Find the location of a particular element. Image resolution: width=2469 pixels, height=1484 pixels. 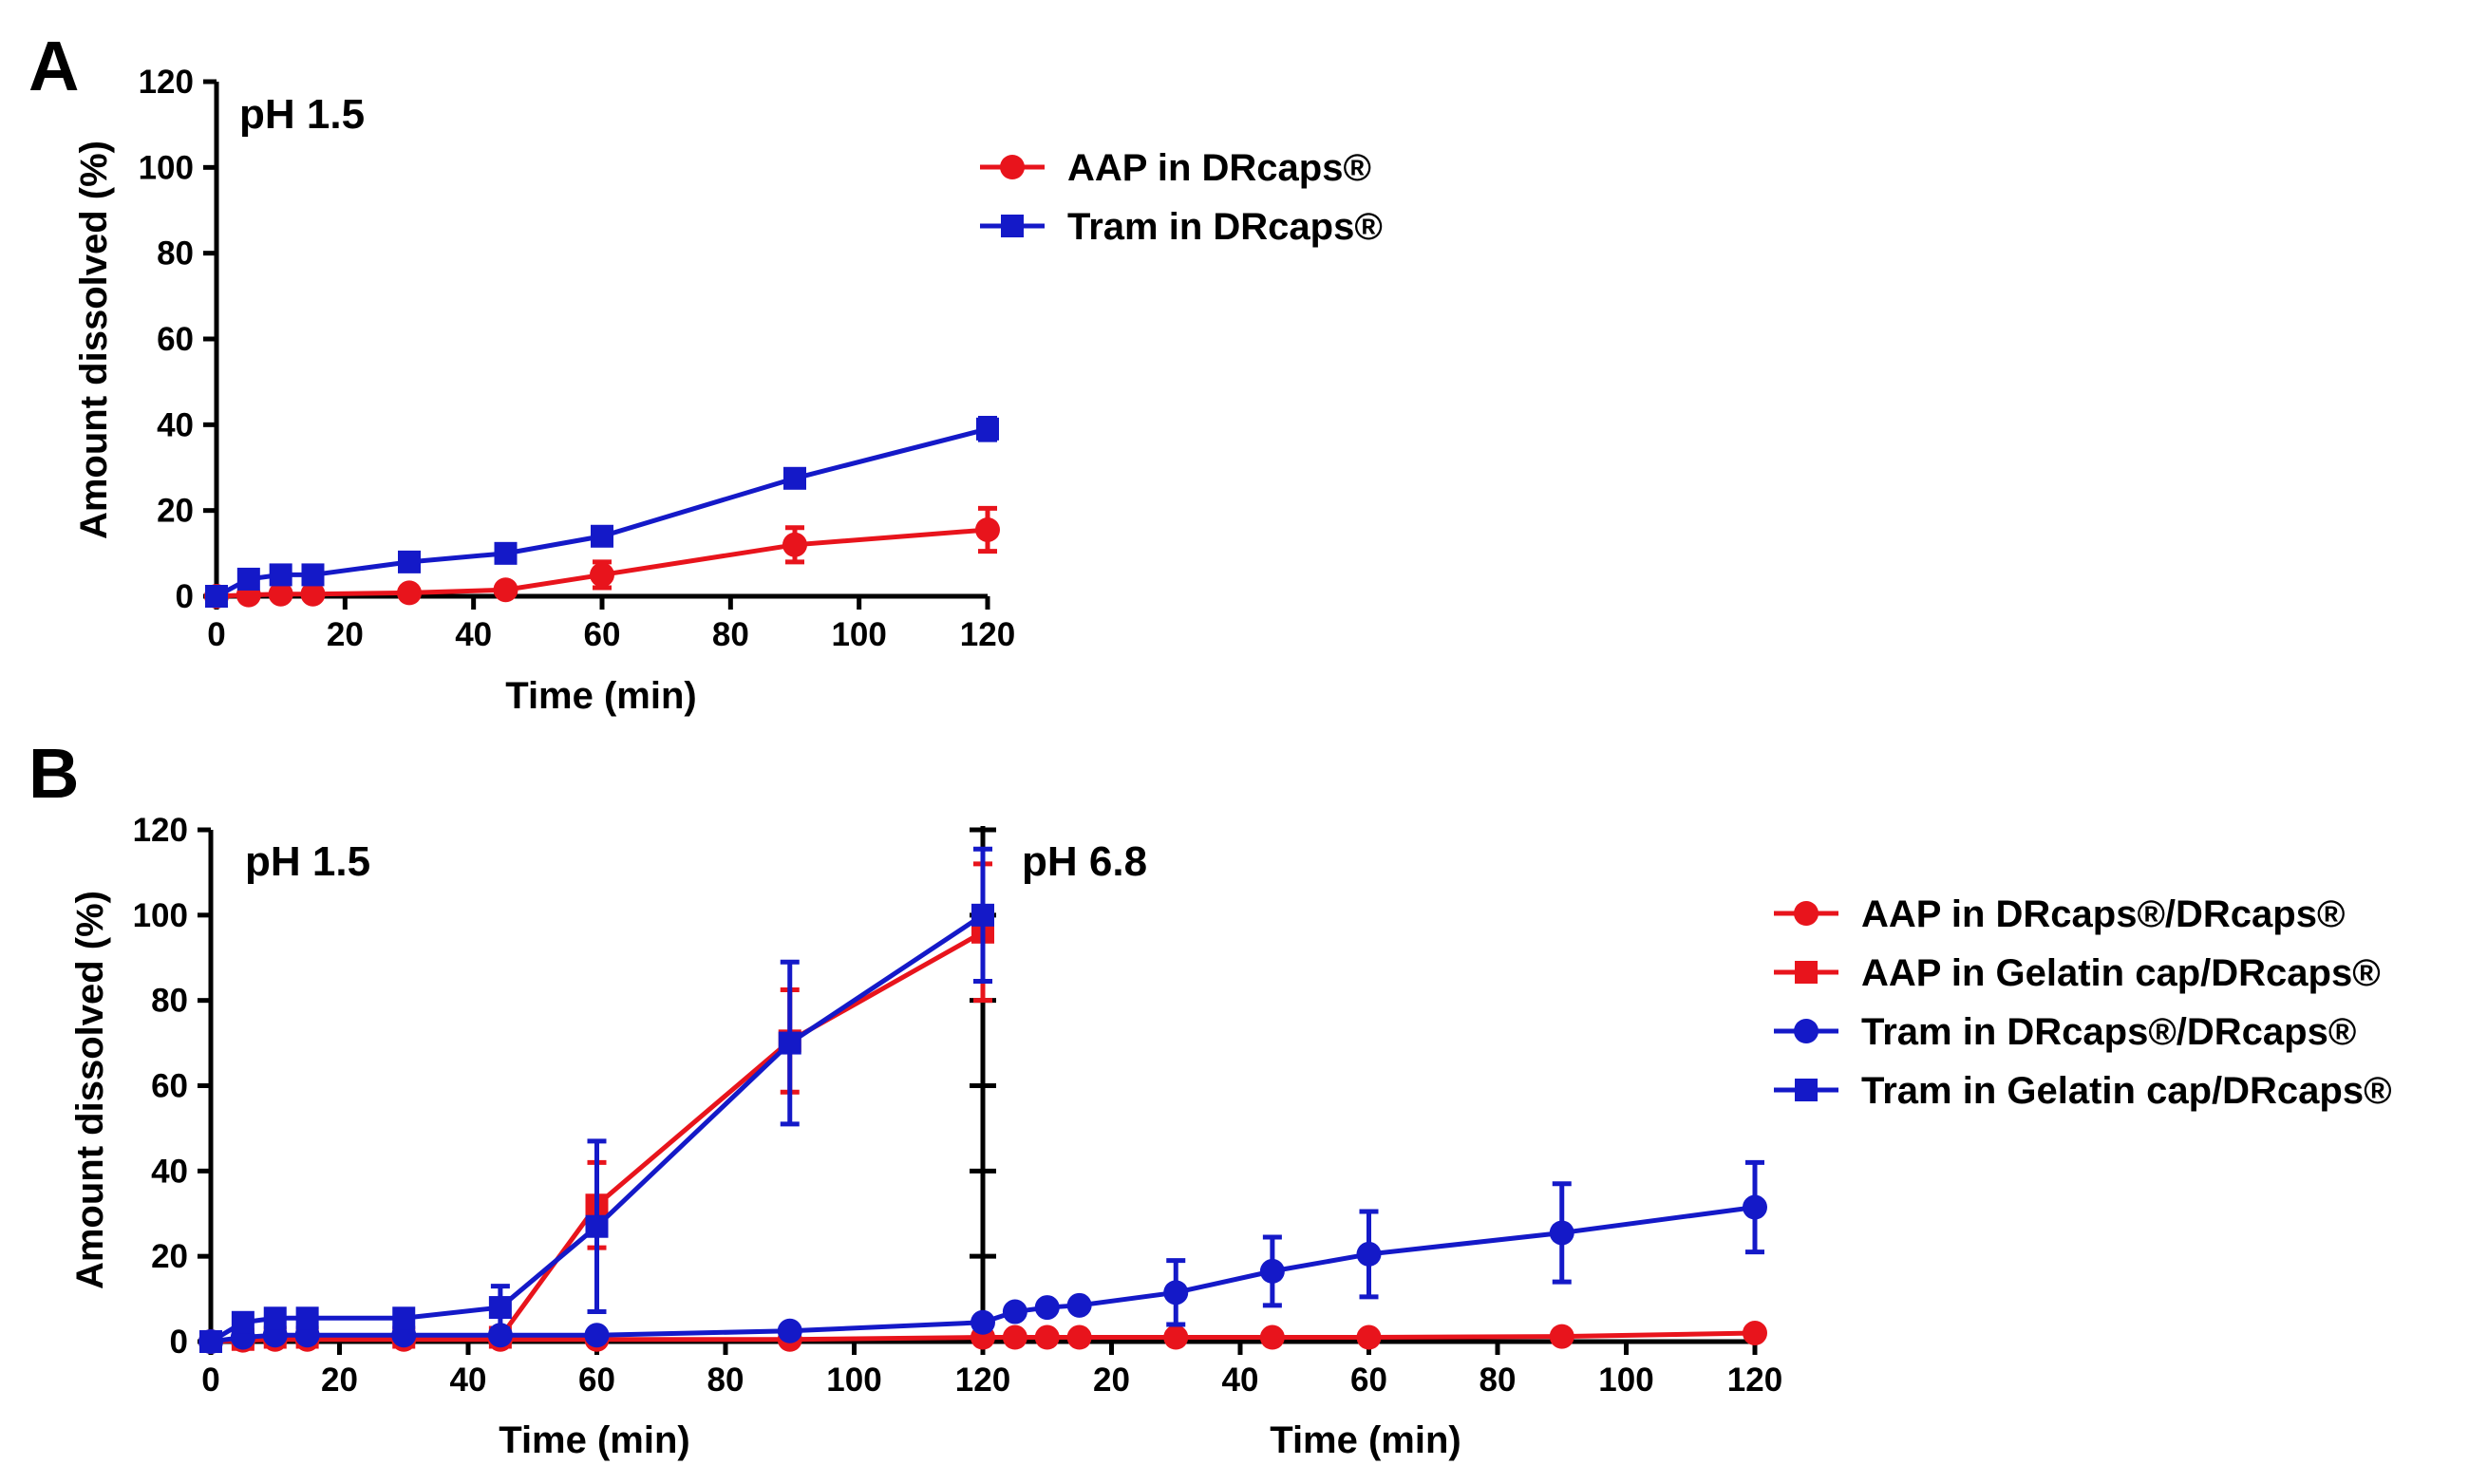

panel-a-x-tick-label: 40 is located at coordinates (473, 634).